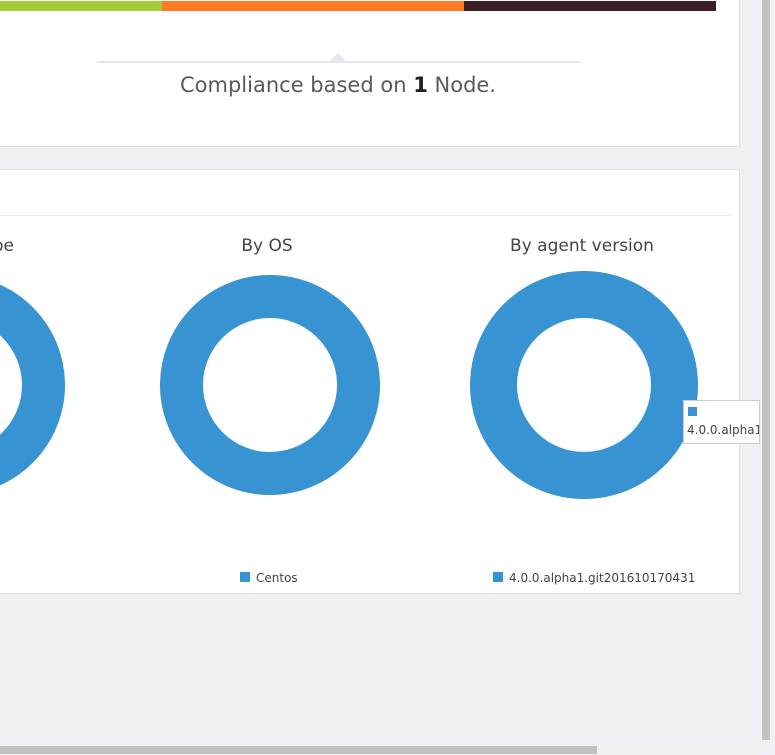  I want to click on legend-label: 4.0.0.alpha1.git201610170431, so click(602, 578).